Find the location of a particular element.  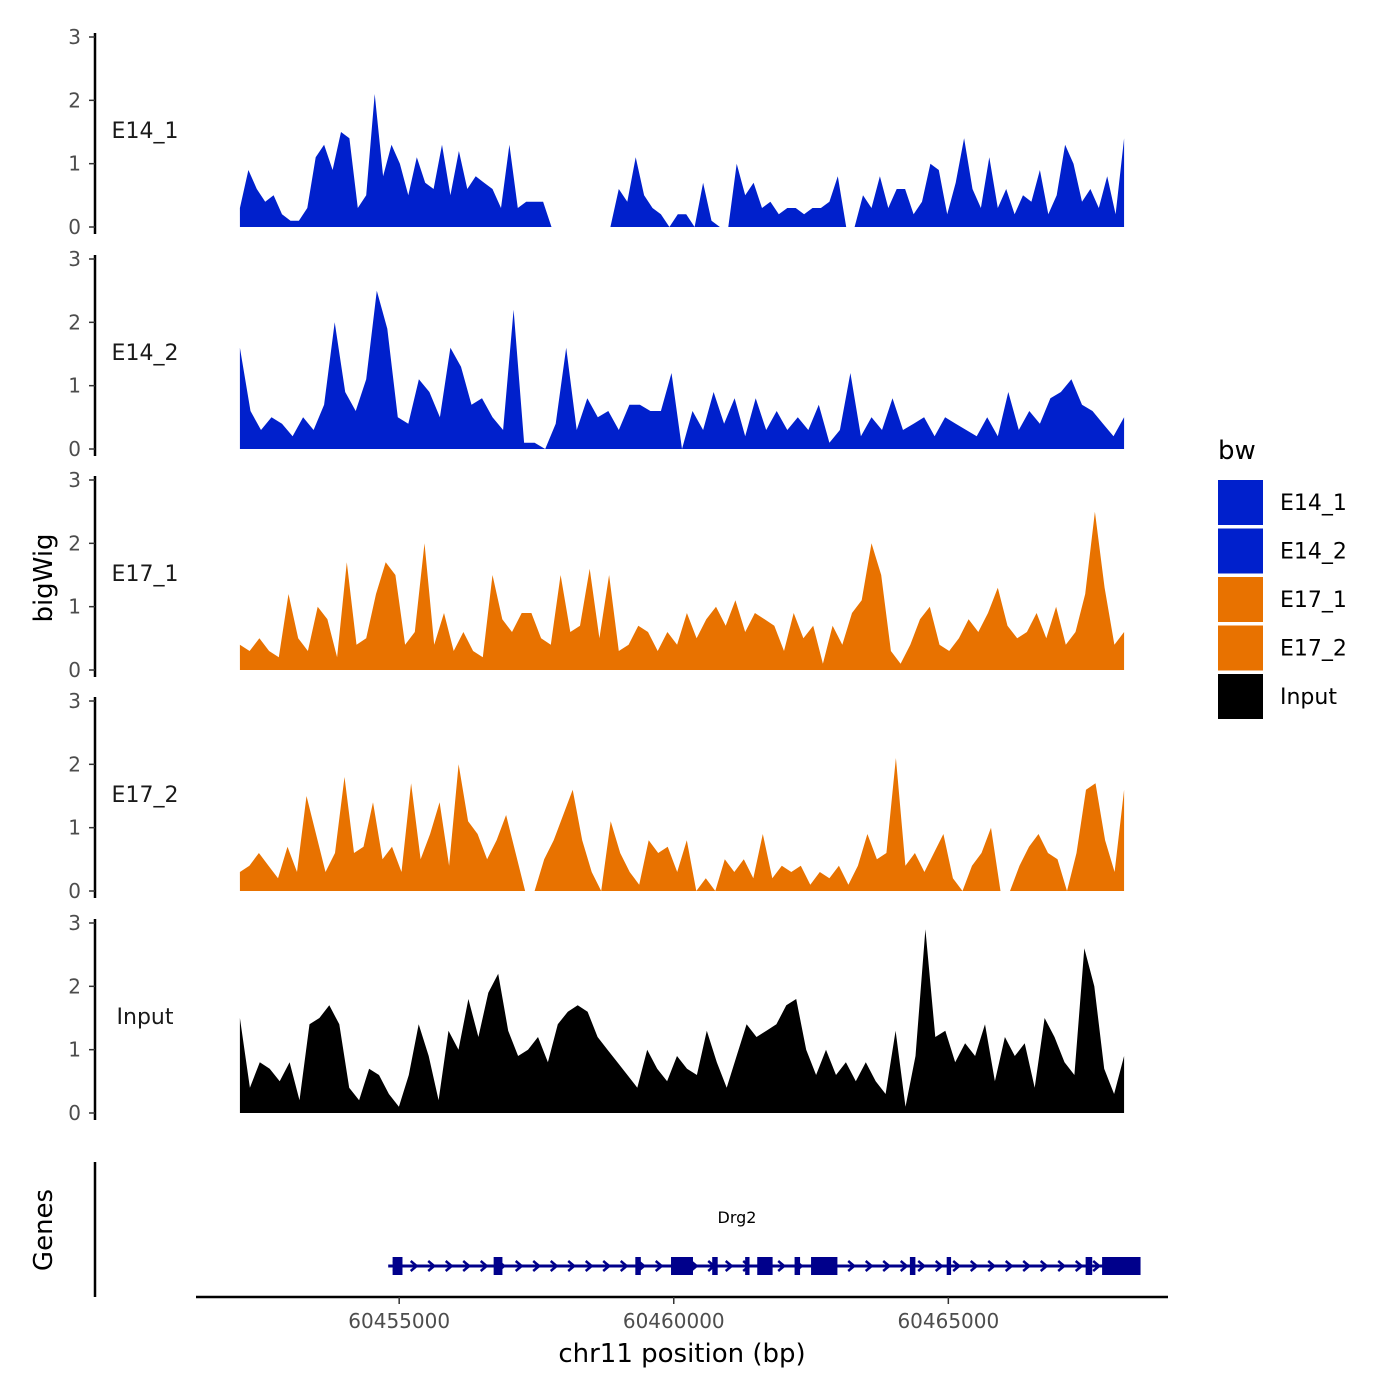

y-axis-title: bigWig is located at coordinates (44, 577).